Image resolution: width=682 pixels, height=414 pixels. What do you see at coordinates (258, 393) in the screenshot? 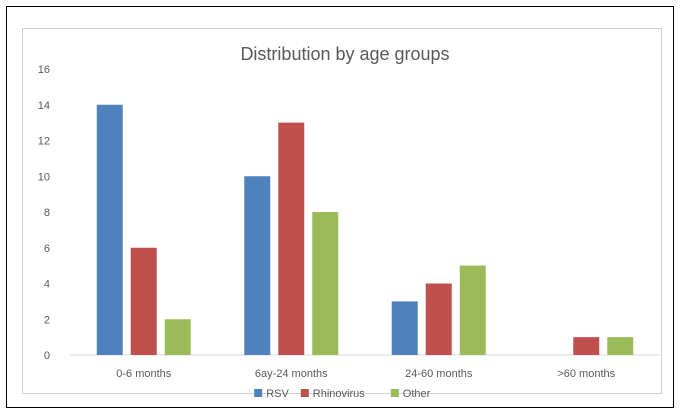
I see `legend-swatch-rsv` at bounding box center [258, 393].